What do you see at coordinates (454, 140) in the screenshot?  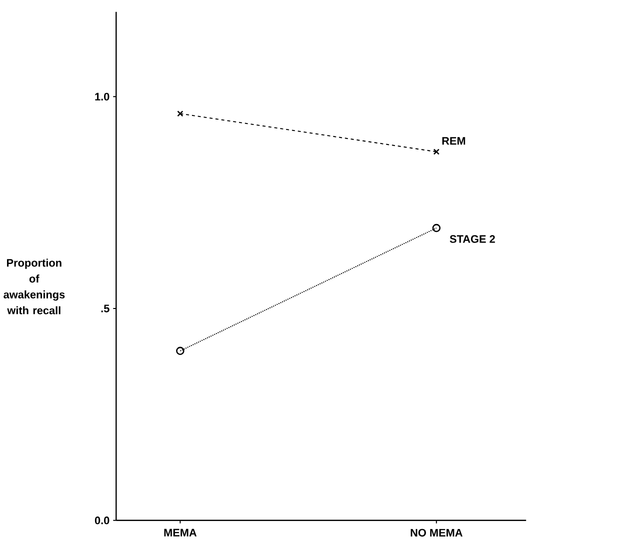 I see `series-label: REM` at bounding box center [454, 140].